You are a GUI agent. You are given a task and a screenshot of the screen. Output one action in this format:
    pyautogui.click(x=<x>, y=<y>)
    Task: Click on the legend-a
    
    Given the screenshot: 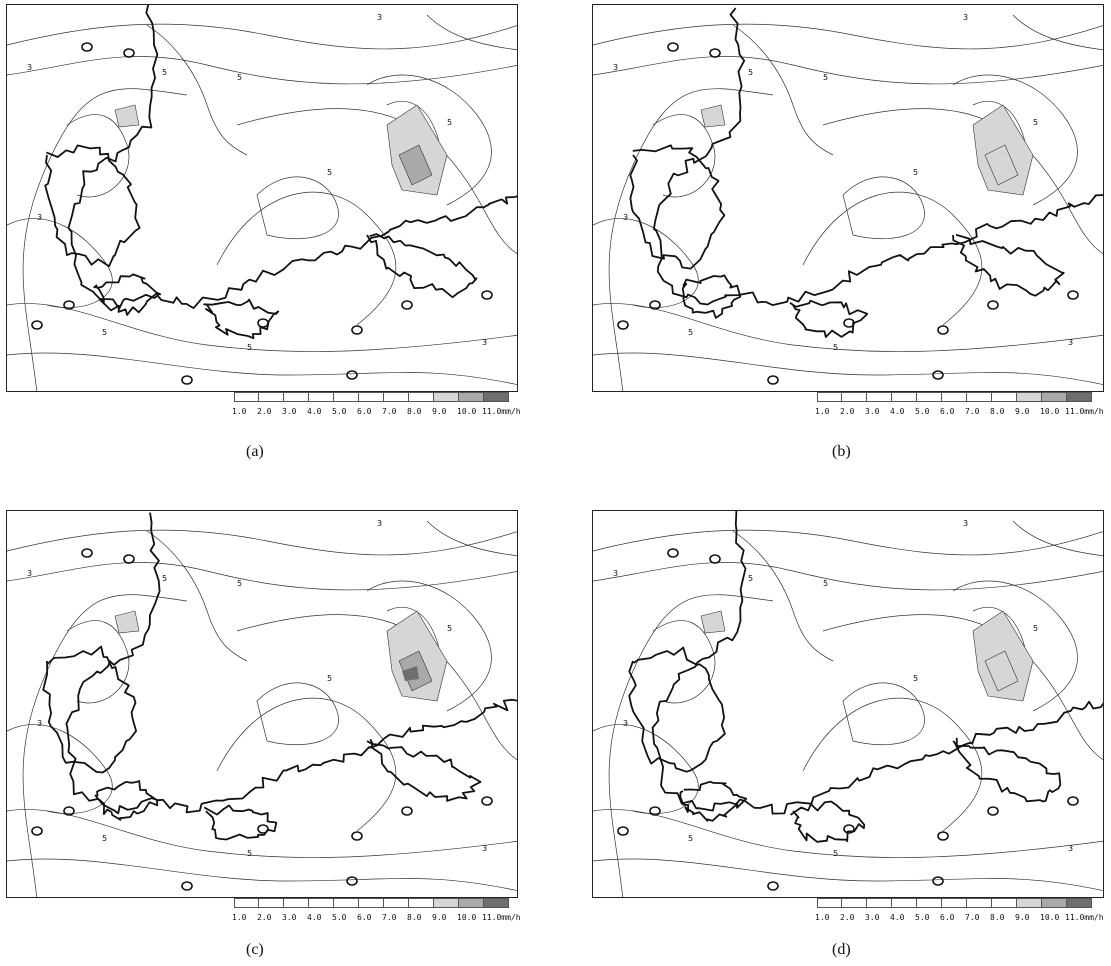 What is the action you would take?
    pyautogui.click(x=371, y=398)
    